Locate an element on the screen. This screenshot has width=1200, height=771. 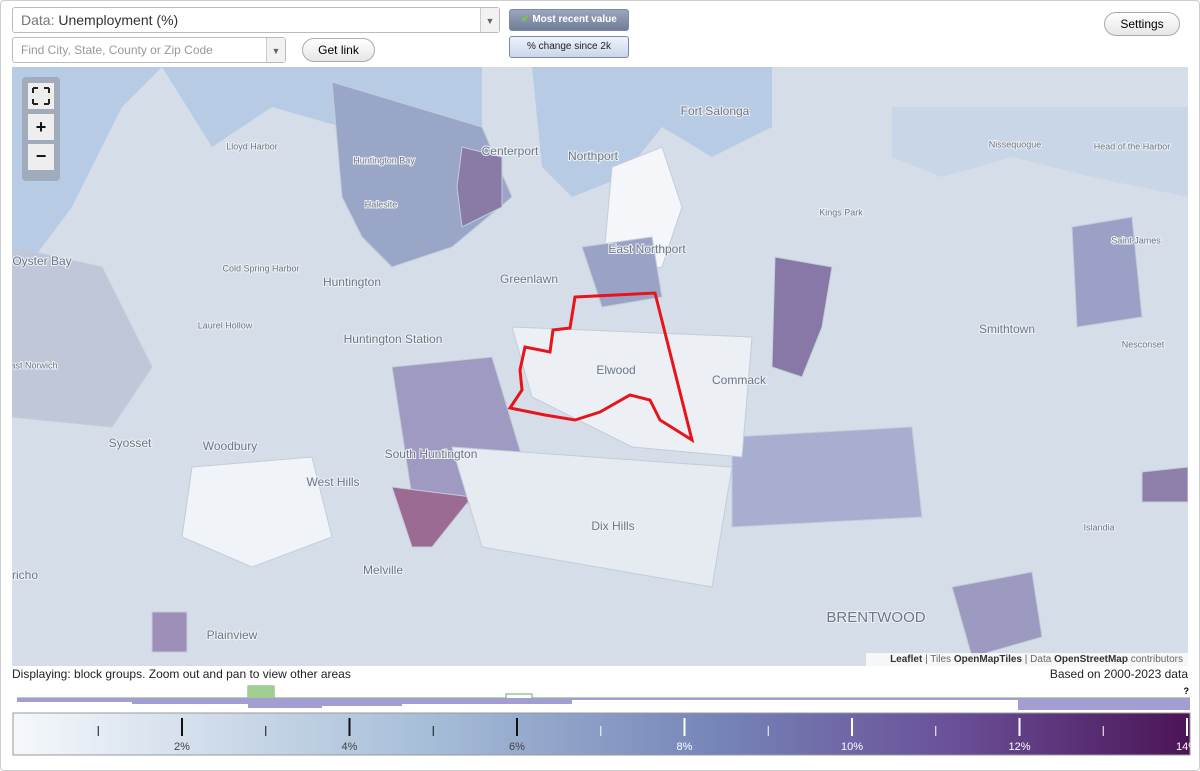
search-input: Find City, State, County or Zip Code ▼ is located at coordinates (149, 50).